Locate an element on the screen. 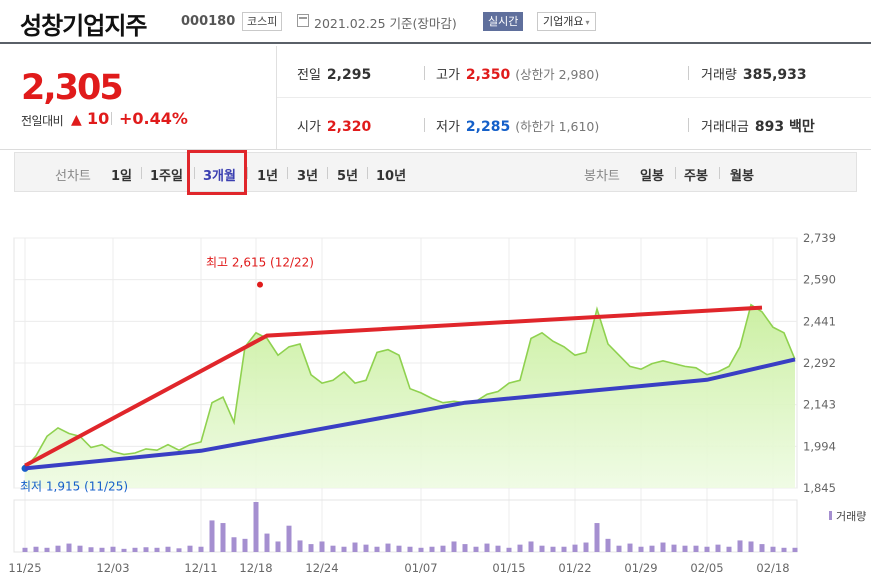  high-label: 최고 2,615 (12/22) is located at coordinates (260, 263).